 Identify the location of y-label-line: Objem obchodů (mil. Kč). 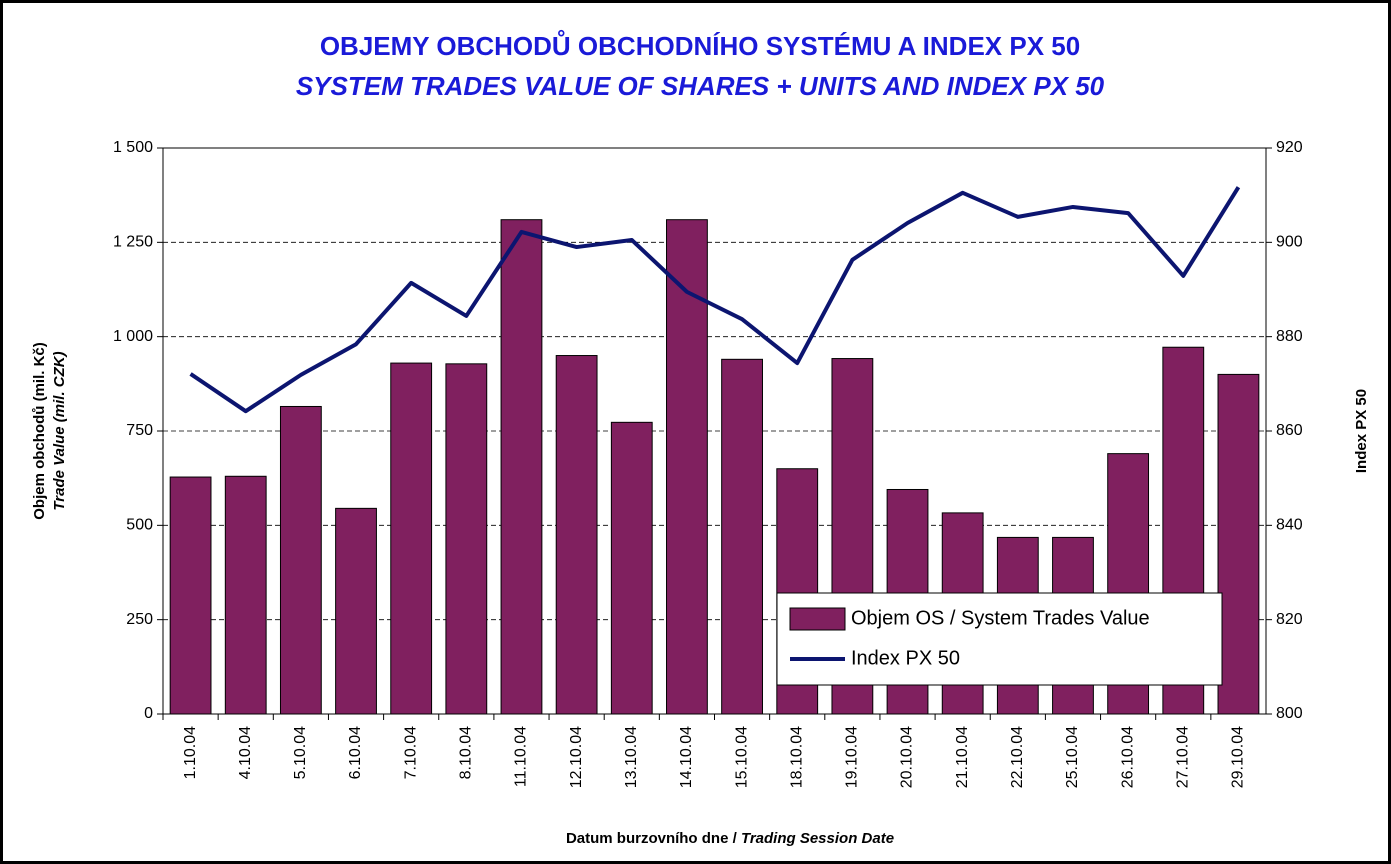
(39, 431).